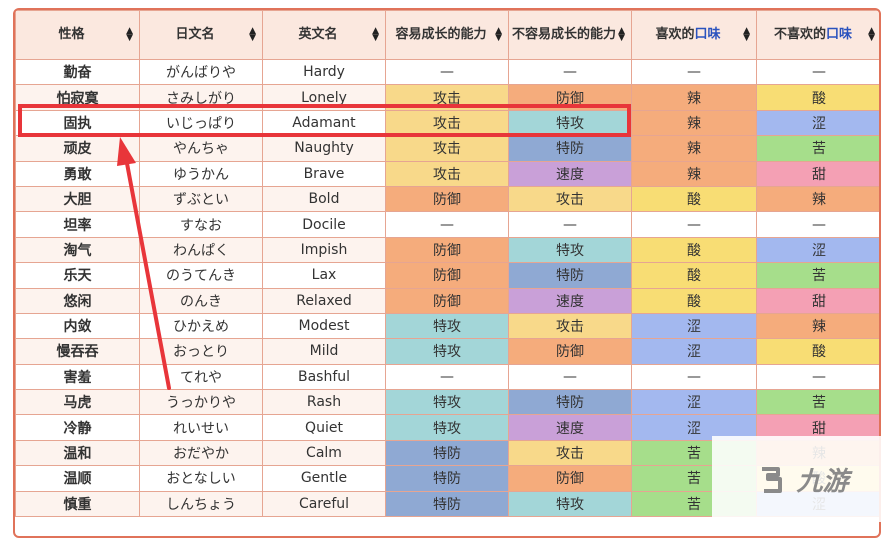 The image size is (891, 538). Describe the element at coordinates (324, 199) in the screenshot. I see `english-name-cell: Bold` at that location.